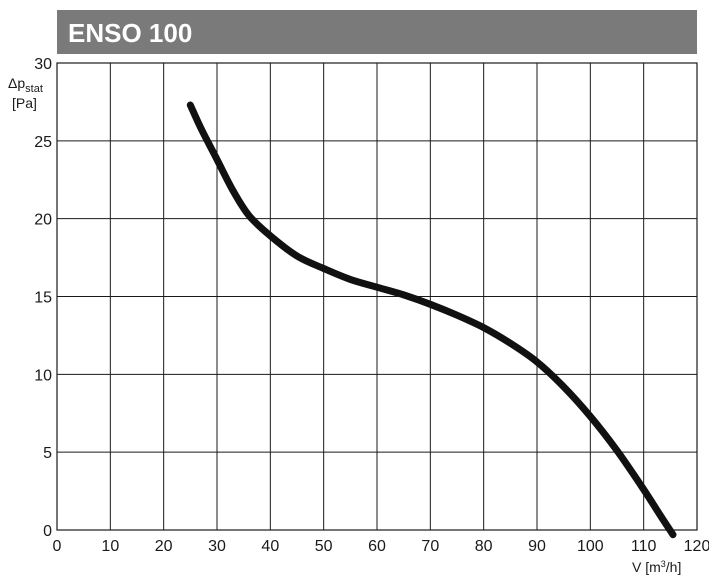 The image size is (709, 575). What do you see at coordinates (24, 103) in the screenshot?
I see `y-axis-unit: [Pa]` at bounding box center [24, 103].